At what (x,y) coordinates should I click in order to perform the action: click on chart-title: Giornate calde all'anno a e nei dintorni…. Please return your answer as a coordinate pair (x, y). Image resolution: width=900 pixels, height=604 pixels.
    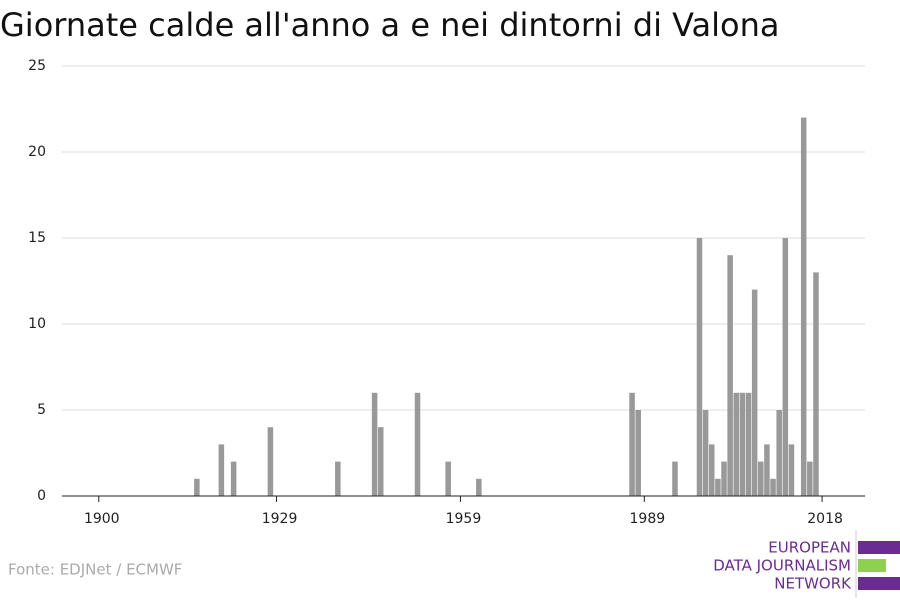
    Looking at the image, I should click on (390, 25).